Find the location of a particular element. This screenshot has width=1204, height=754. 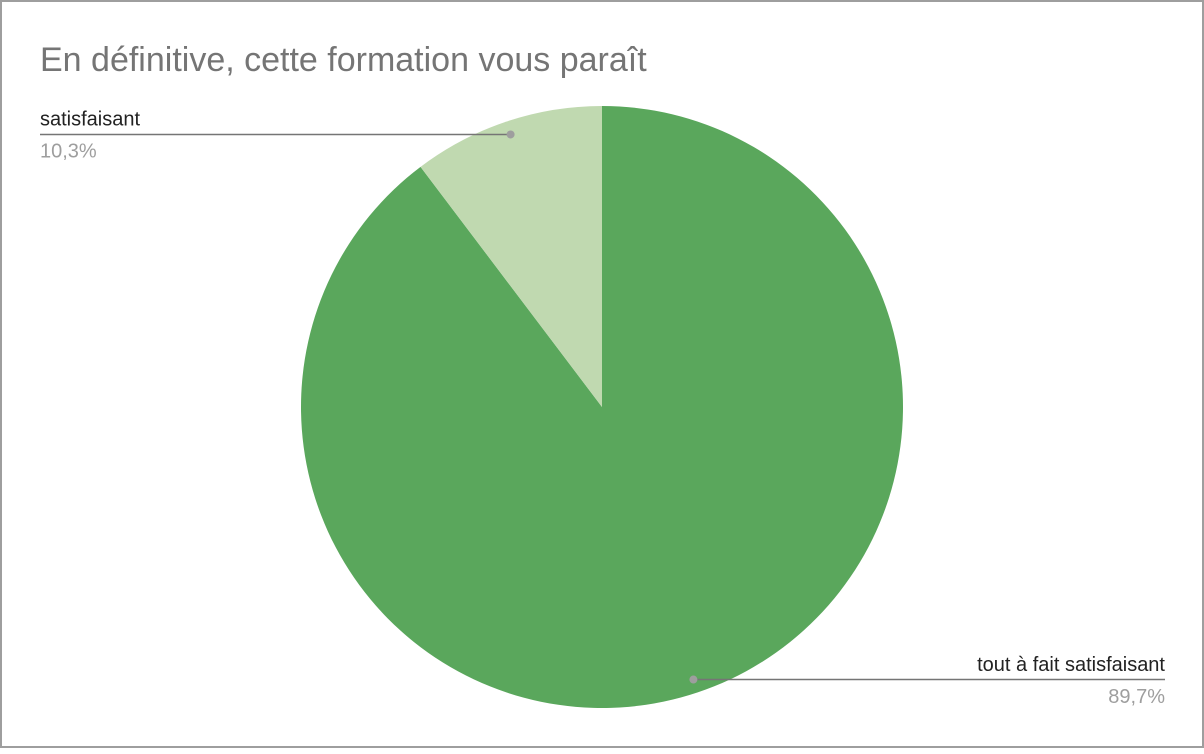

slice-value: 10,3% is located at coordinates (68, 152).